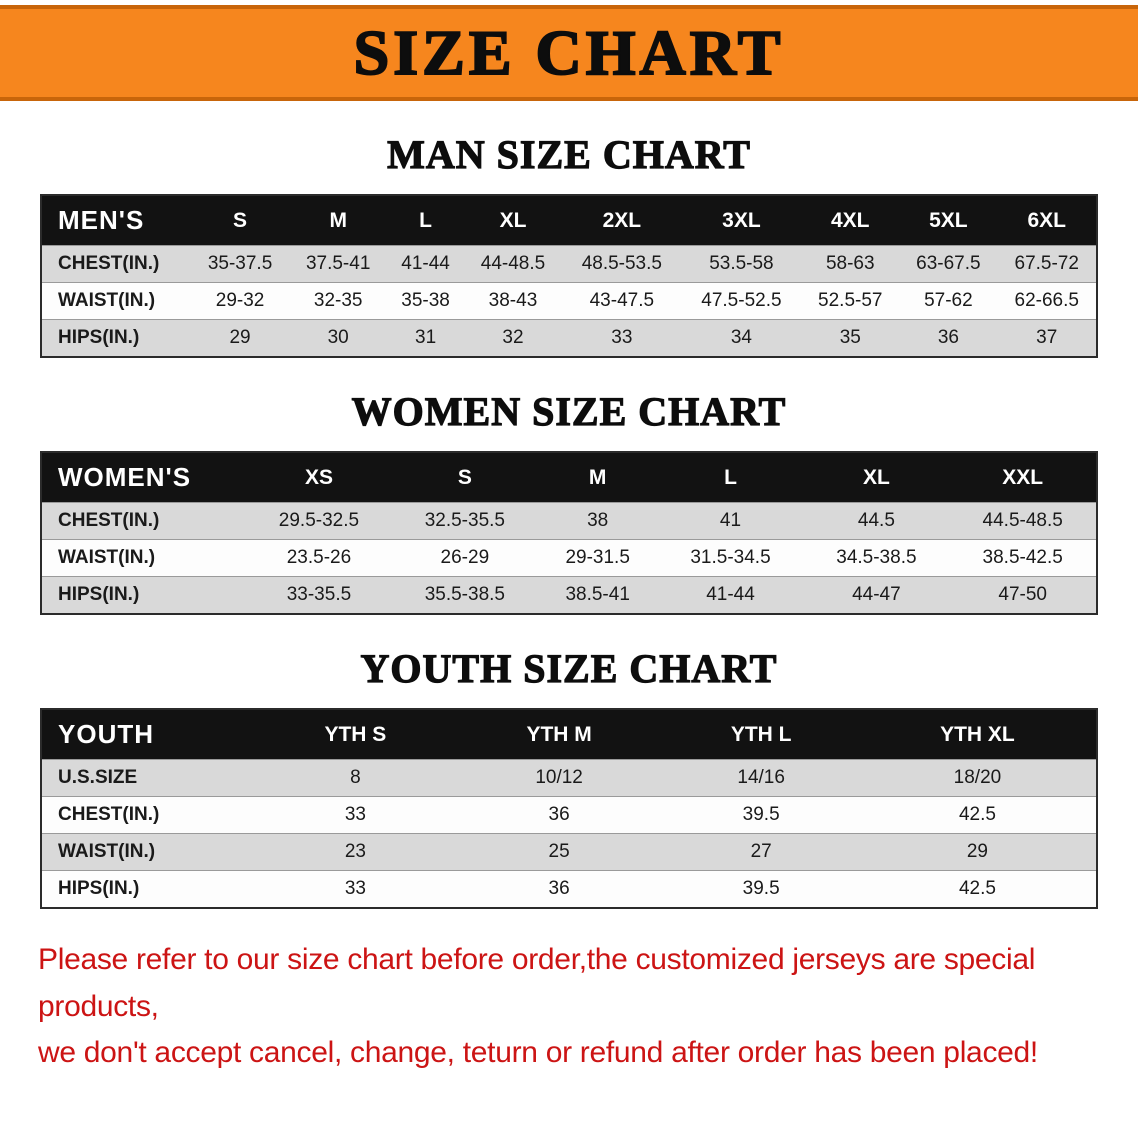 The image size is (1138, 1137). I want to click on table-row: U.S.SIZE 8 10/12 14/16 18/20, so click(569, 778).